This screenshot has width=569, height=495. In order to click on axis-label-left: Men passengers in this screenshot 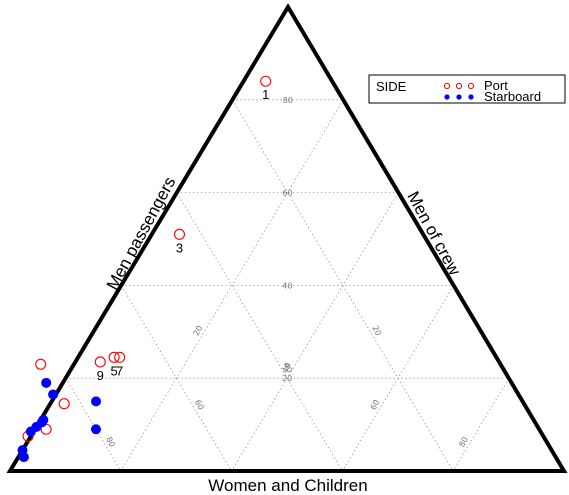, I will do `click(141, 234)`.